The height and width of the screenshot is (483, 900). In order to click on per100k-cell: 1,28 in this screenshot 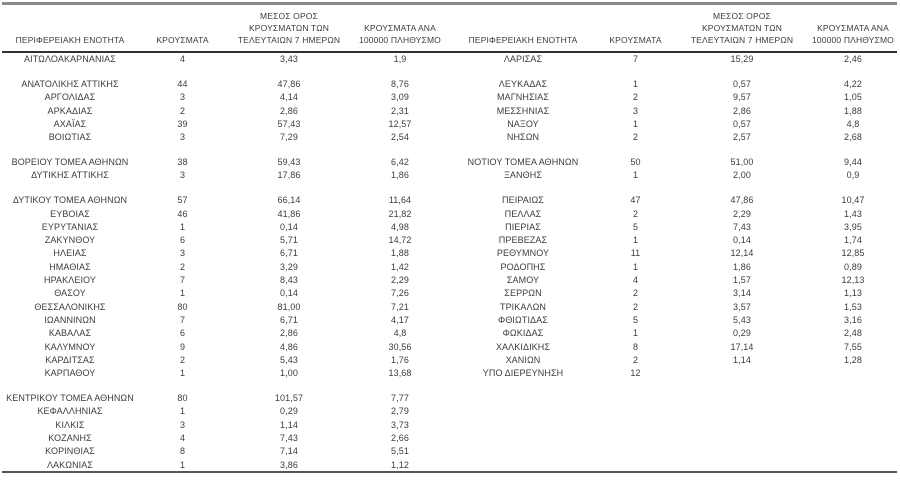, I will do `click(853, 359)`.